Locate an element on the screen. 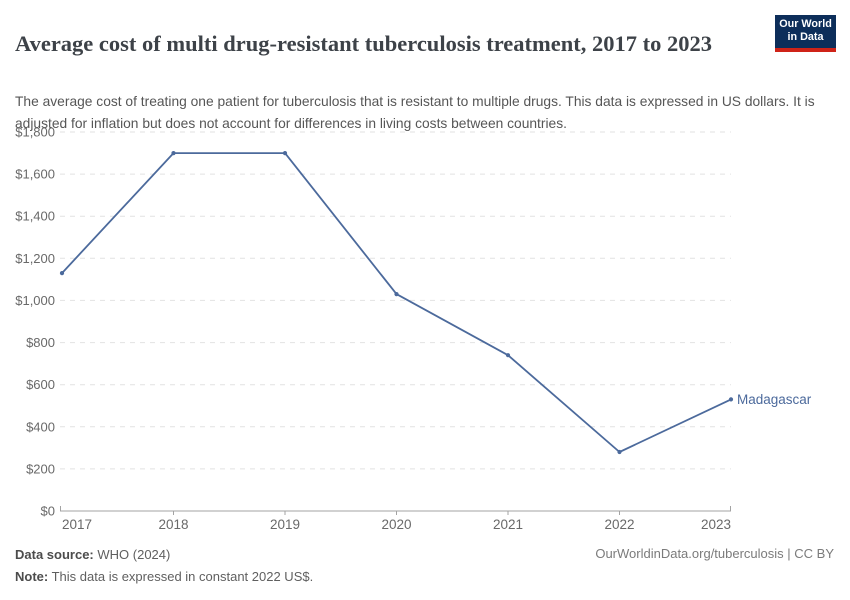  x-tick-label: 2019 is located at coordinates (285, 524).